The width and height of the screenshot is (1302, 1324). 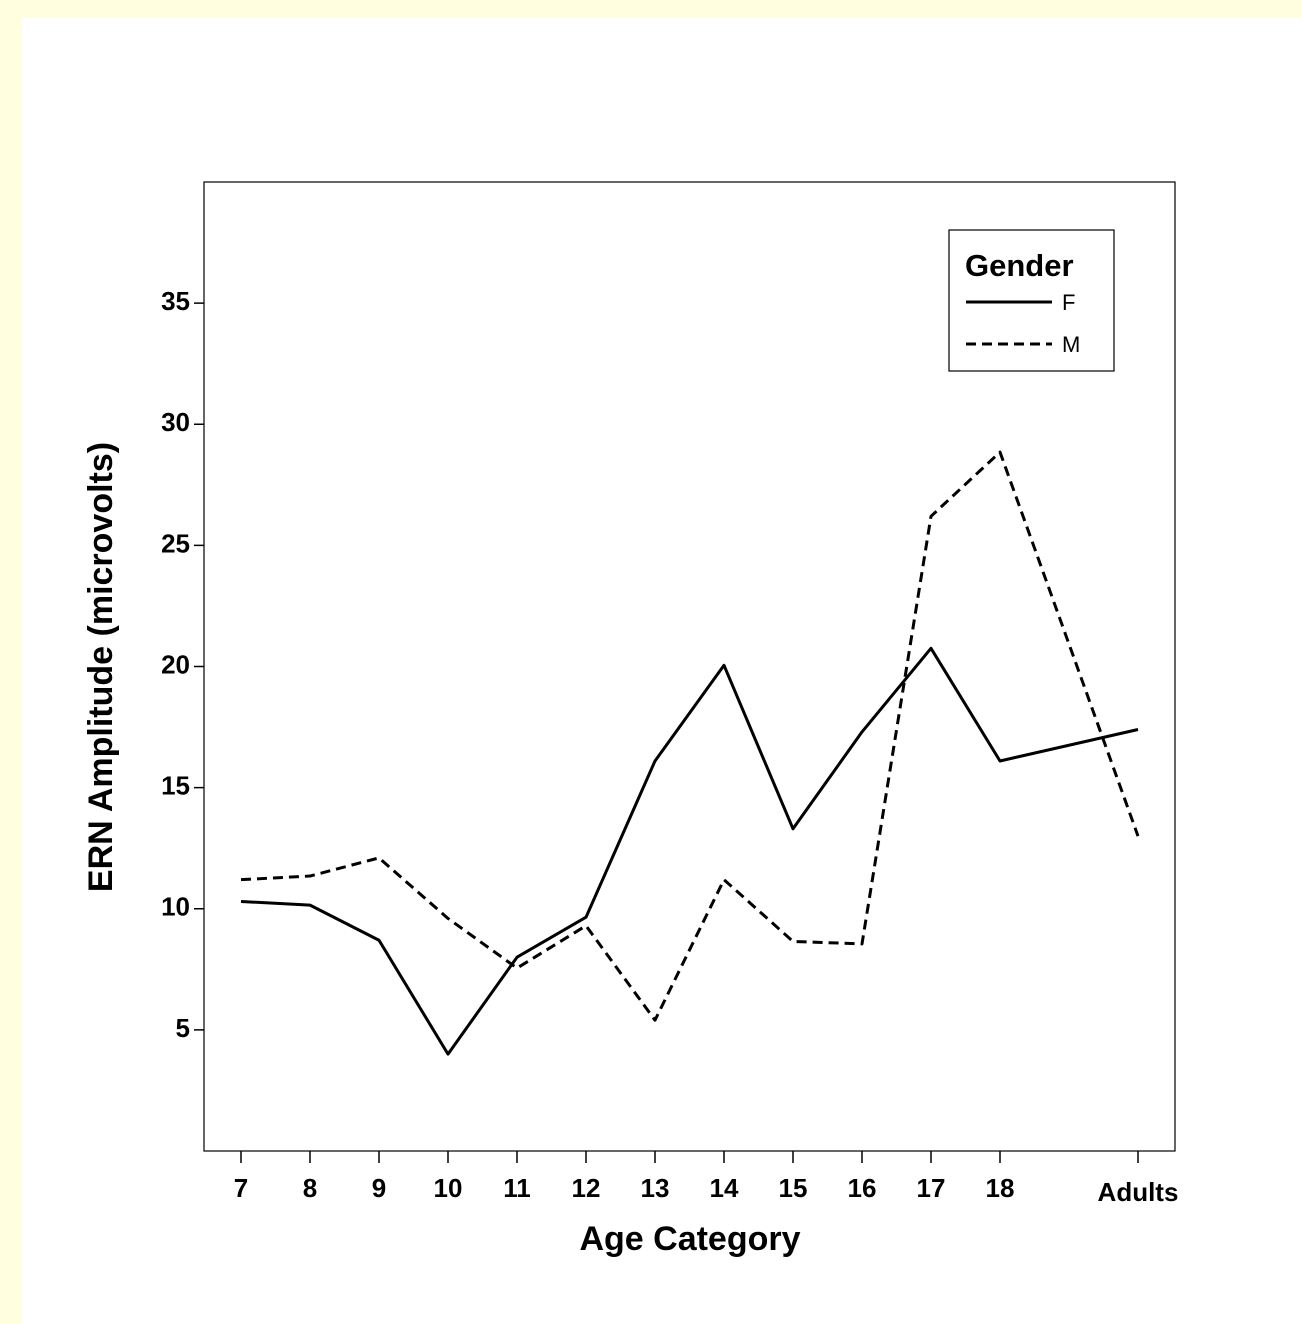 I want to click on y-tick-label: 25, so click(x=175, y=543).